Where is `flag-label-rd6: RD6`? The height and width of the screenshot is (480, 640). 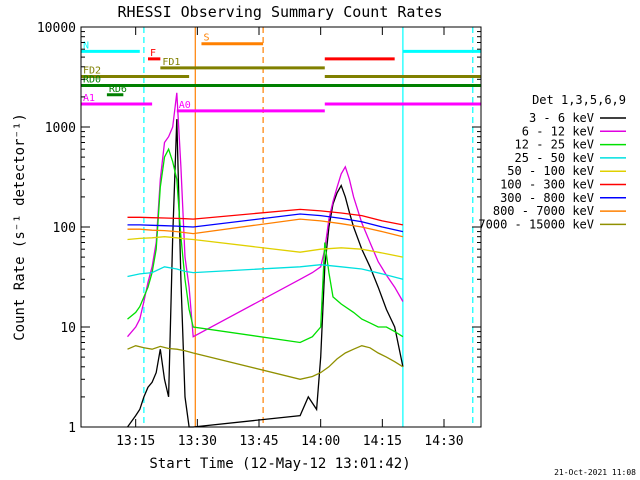 flag-label-rd6: RD6 is located at coordinates (118, 89).